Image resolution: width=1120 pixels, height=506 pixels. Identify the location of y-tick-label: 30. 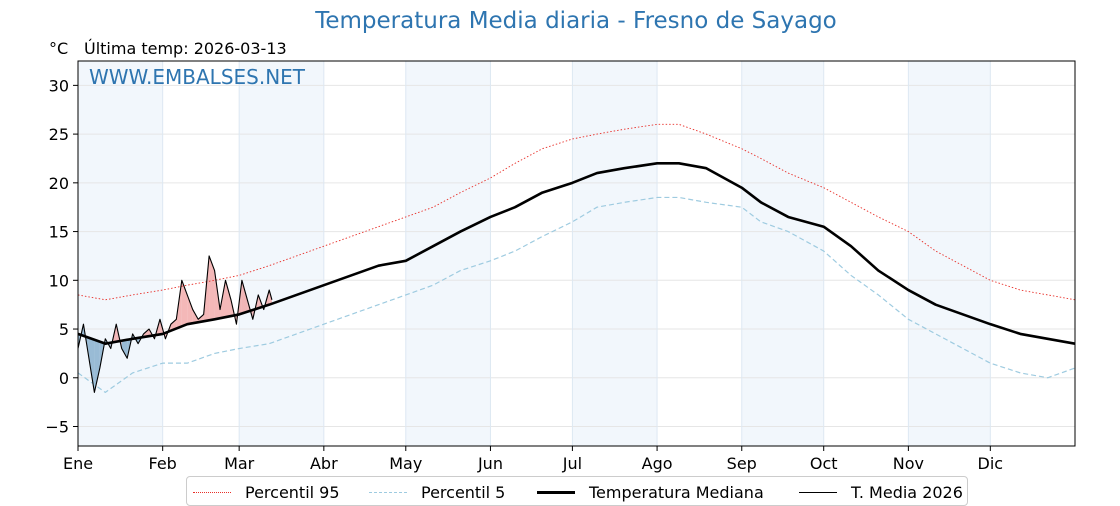
(59, 85).